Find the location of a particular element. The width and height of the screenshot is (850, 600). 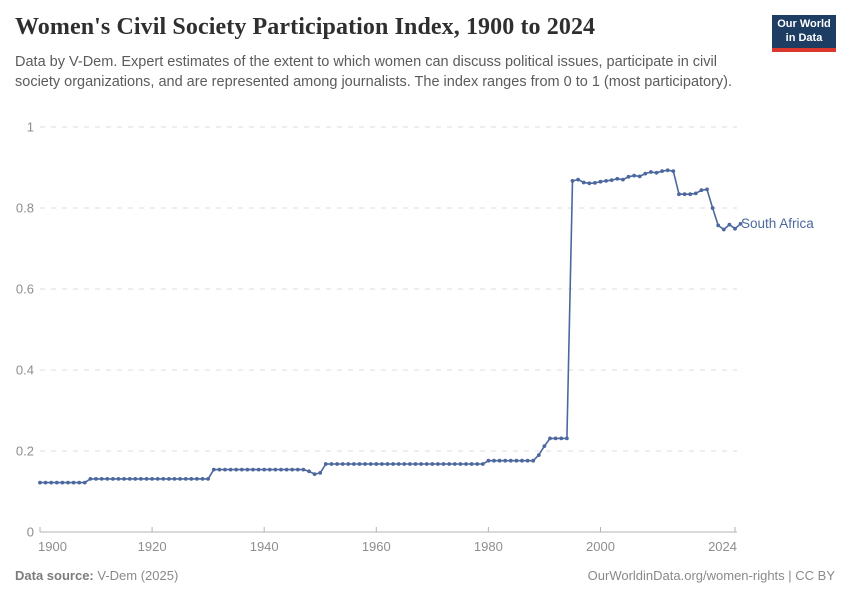

svg-text: 0.4 is located at coordinates (25, 370).